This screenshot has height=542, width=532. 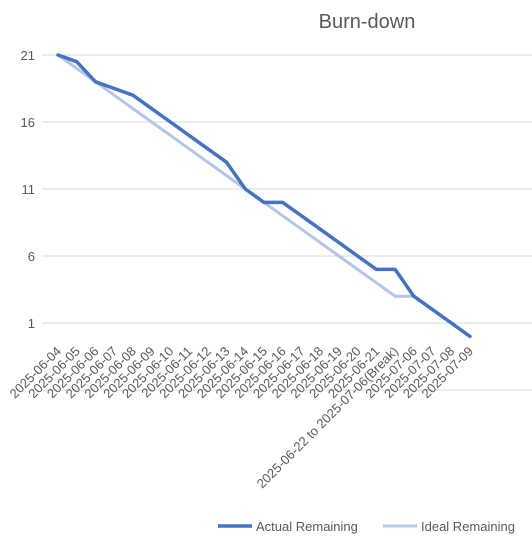 What do you see at coordinates (366, 526) in the screenshot?
I see `legend: Actual Remaining Ideal Remaining` at bounding box center [366, 526].